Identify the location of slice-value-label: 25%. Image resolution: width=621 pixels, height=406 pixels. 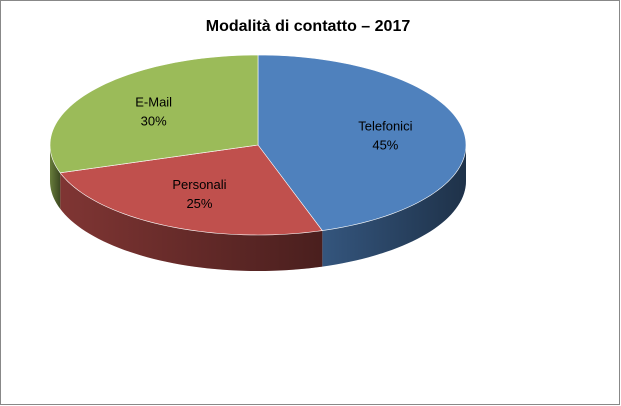
(199, 203).